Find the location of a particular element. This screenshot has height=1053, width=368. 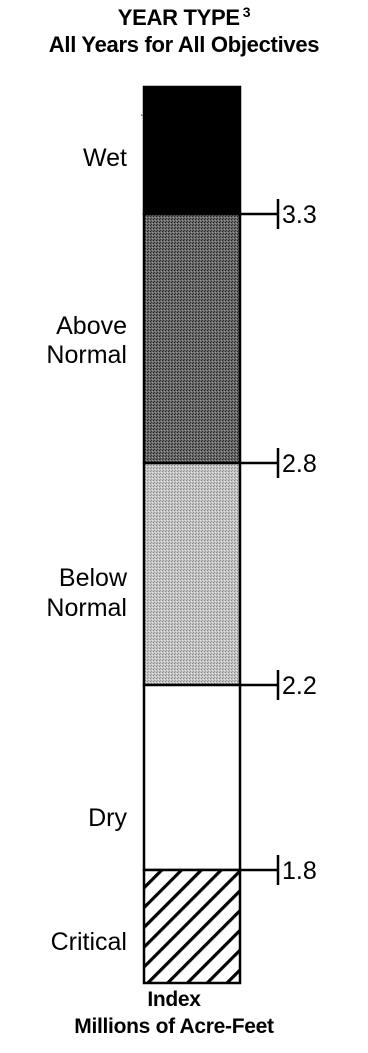

segment-wet is located at coordinates (192, 150).